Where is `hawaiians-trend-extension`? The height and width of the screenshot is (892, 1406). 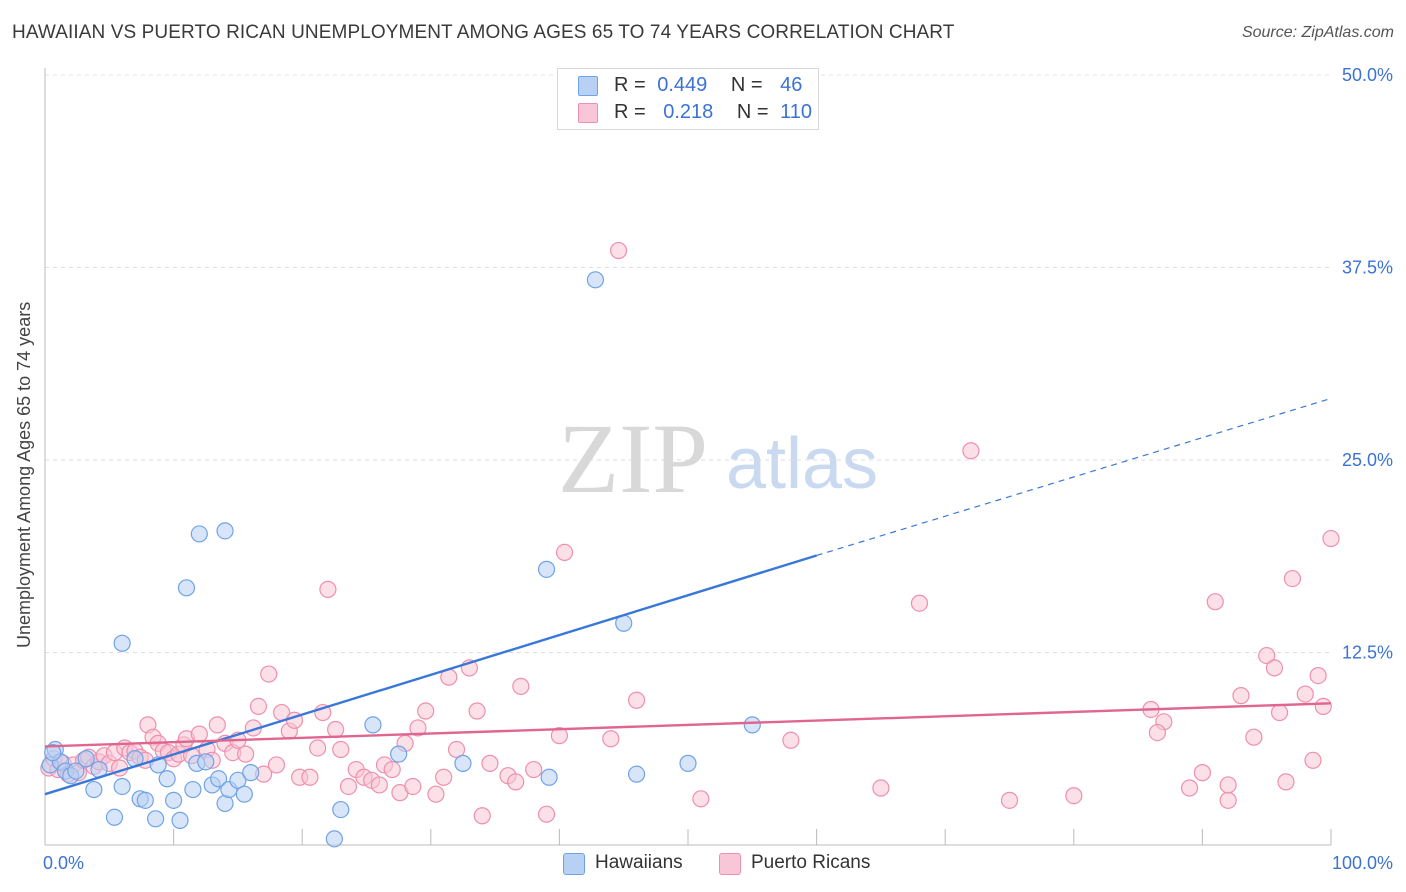
hawaiians-trend-extension is located at coordinates (1074, 477).